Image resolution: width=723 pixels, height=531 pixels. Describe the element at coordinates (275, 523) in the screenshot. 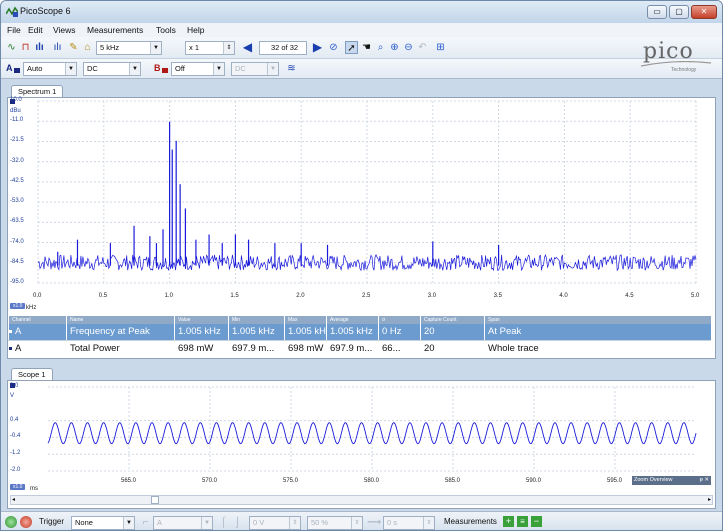

I see `trigger-level-input: 0 V ⇕` at that location.